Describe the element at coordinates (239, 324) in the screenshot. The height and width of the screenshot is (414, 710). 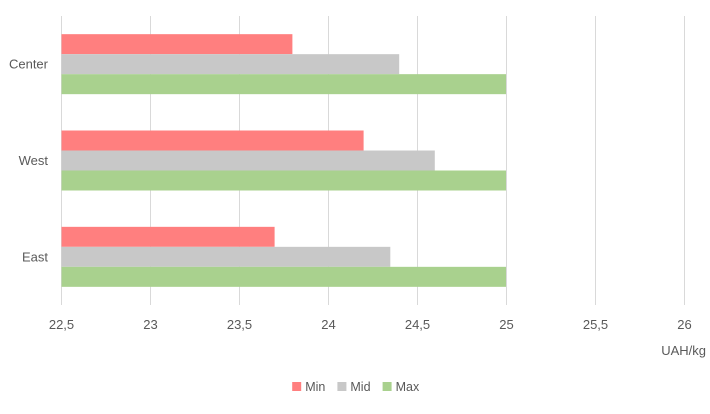
I see `x-tick-label: 23,5` at that location.